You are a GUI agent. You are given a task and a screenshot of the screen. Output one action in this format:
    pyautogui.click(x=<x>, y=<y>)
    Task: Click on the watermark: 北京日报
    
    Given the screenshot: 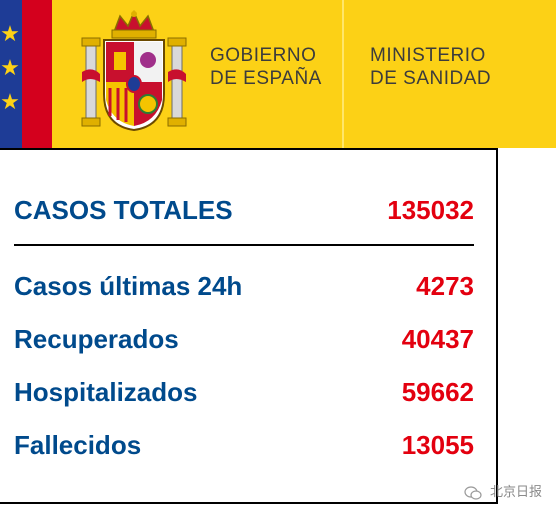 What is the action you would take?
    pyautogui.click(x=503, y=490)
    